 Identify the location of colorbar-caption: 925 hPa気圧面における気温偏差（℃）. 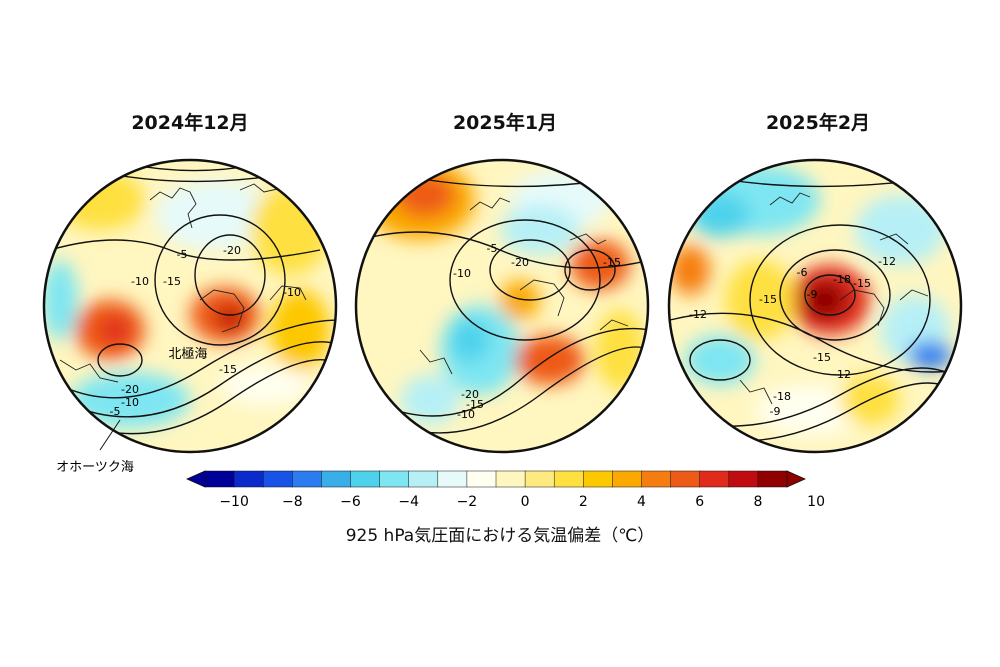
(500, 536).